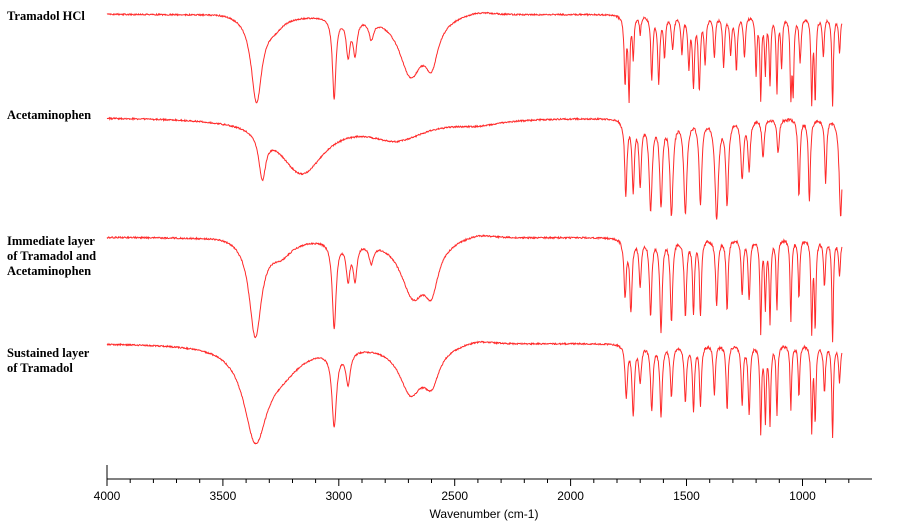 Image resolution: width=905 pixels, height=528 pixels. What do you see at coordinates (51, 241) in the screenshot?
I see `series-label-3-line-1: Immediate layer` at bounding box center [51, 241].